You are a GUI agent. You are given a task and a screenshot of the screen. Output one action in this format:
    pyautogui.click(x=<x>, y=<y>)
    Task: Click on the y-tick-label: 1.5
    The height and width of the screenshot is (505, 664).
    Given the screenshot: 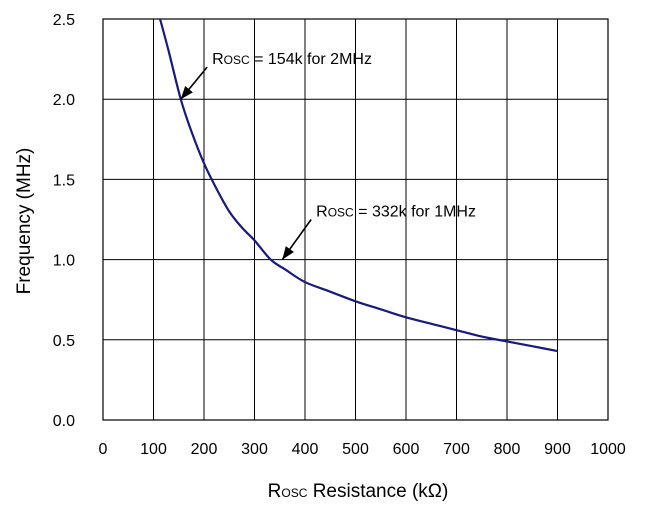 What is the action you would take?
    pyautogui.click(x=64, y=180)
    